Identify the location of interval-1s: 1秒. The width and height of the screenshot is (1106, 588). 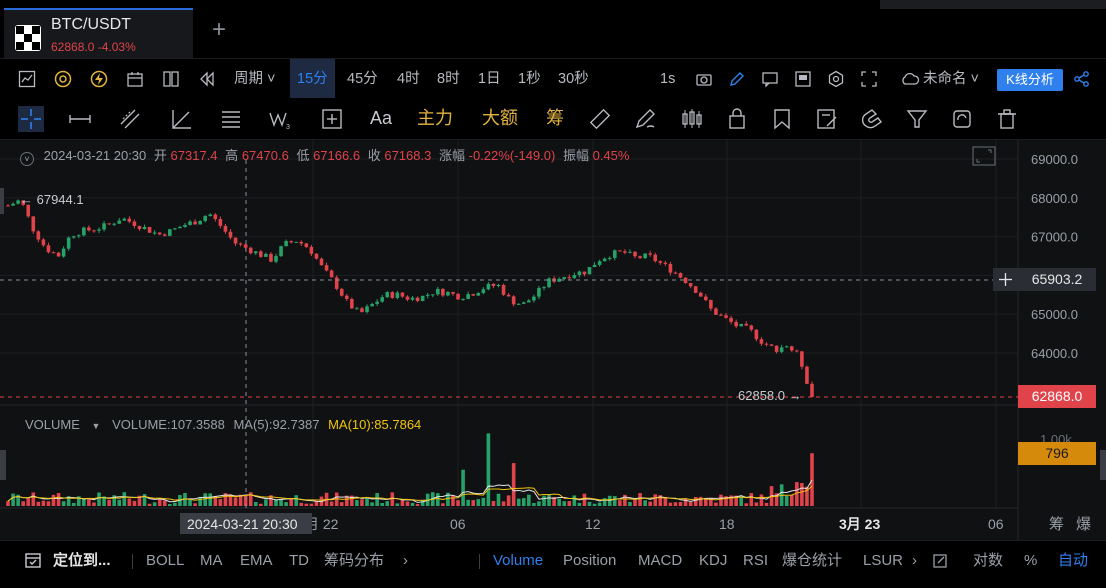
(529, 79).